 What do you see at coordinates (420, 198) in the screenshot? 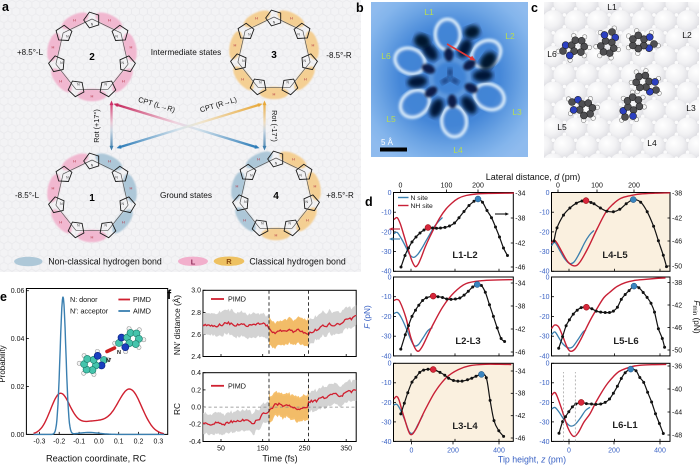
I see `svg-text: N site` at bounding box center [420, 198].